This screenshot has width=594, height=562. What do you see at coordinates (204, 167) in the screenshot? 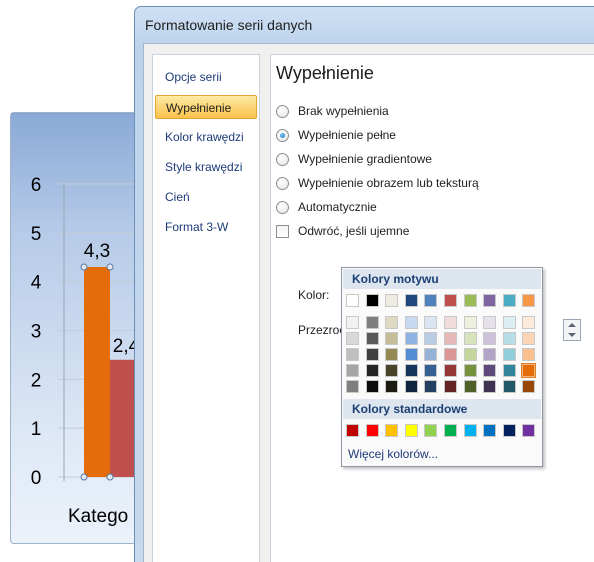
I see `nav-item-3: Style krawędzi` at bounding box center [204, 167].